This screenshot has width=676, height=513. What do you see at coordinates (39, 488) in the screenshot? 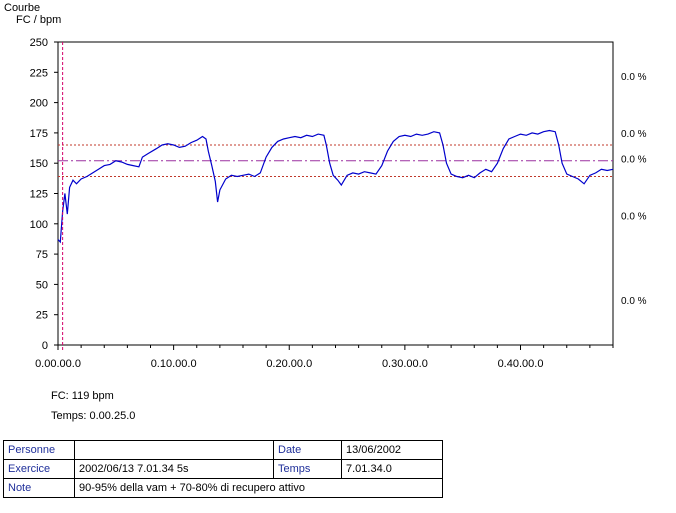
I see `note-label: Note` at bounding box center [39, 488].